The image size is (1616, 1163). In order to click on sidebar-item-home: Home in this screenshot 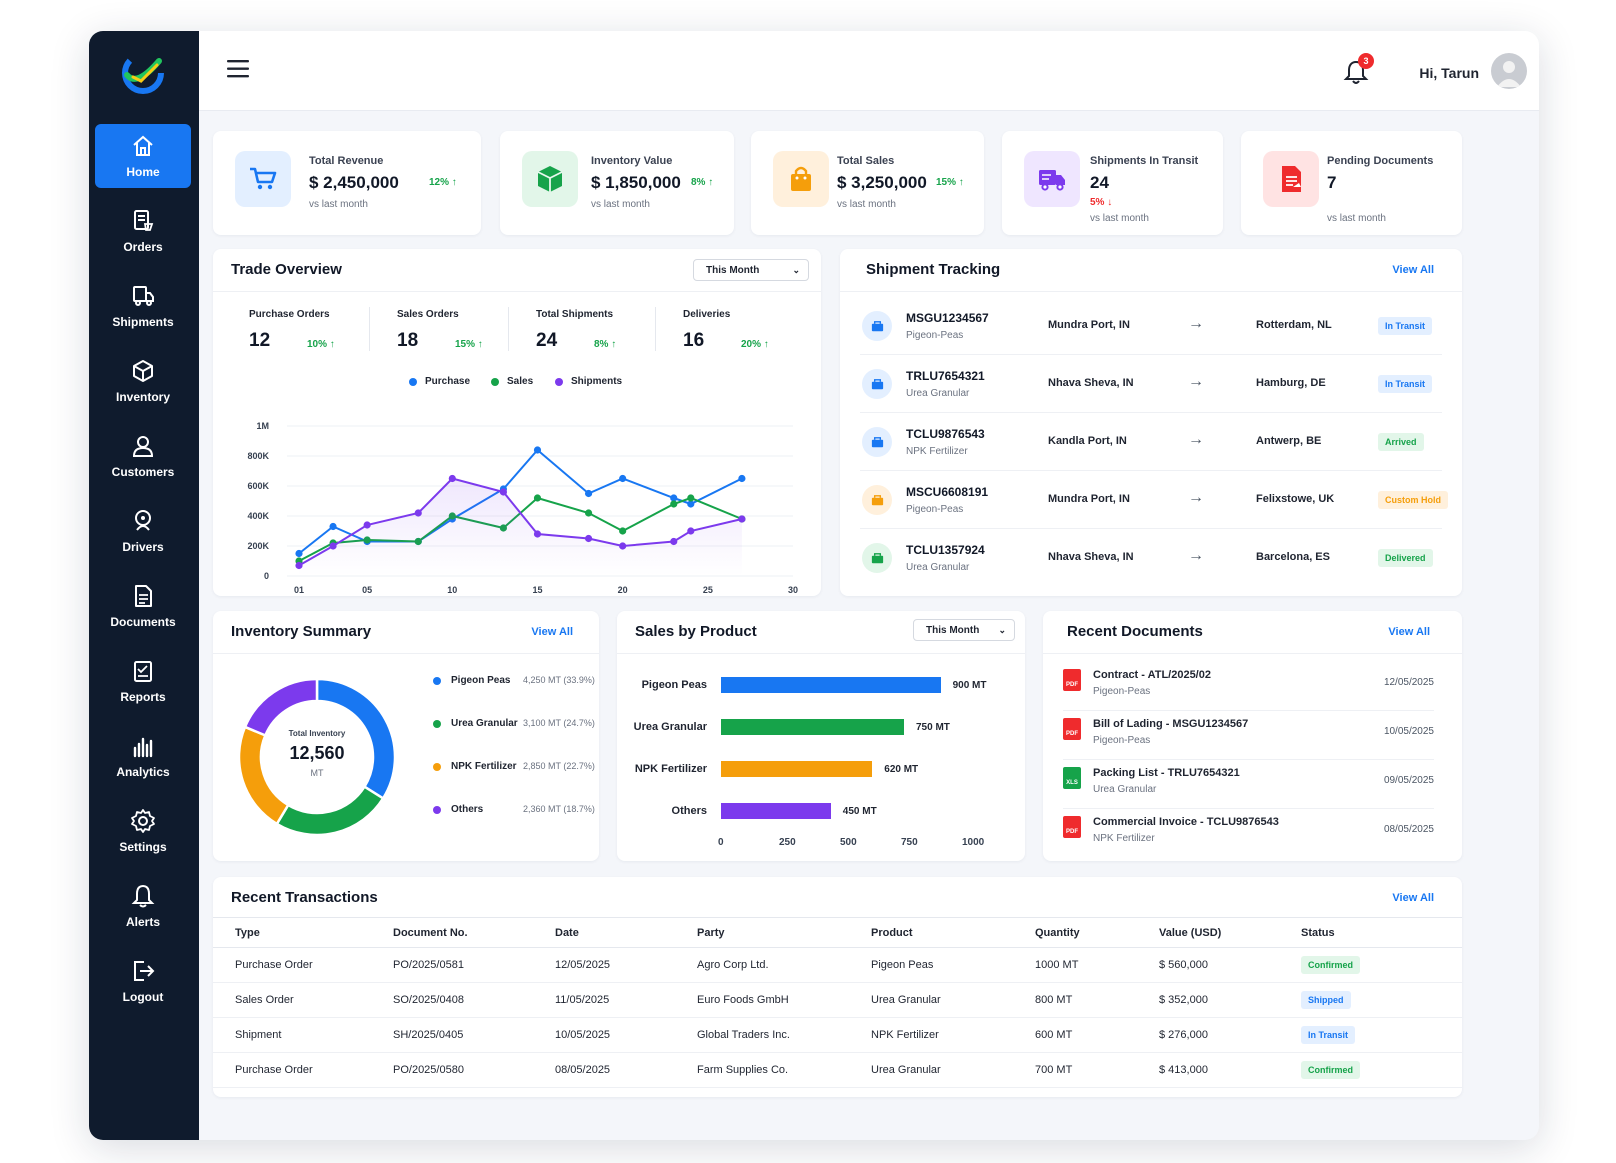, I will do `click(143, 156)`.